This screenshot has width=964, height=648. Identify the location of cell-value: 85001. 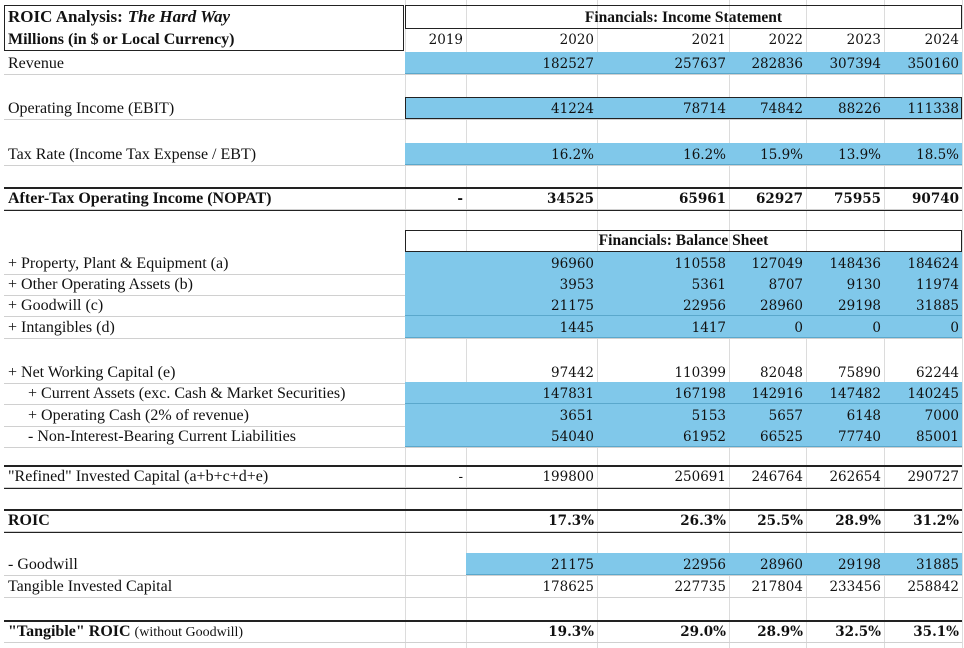
(937, 437).